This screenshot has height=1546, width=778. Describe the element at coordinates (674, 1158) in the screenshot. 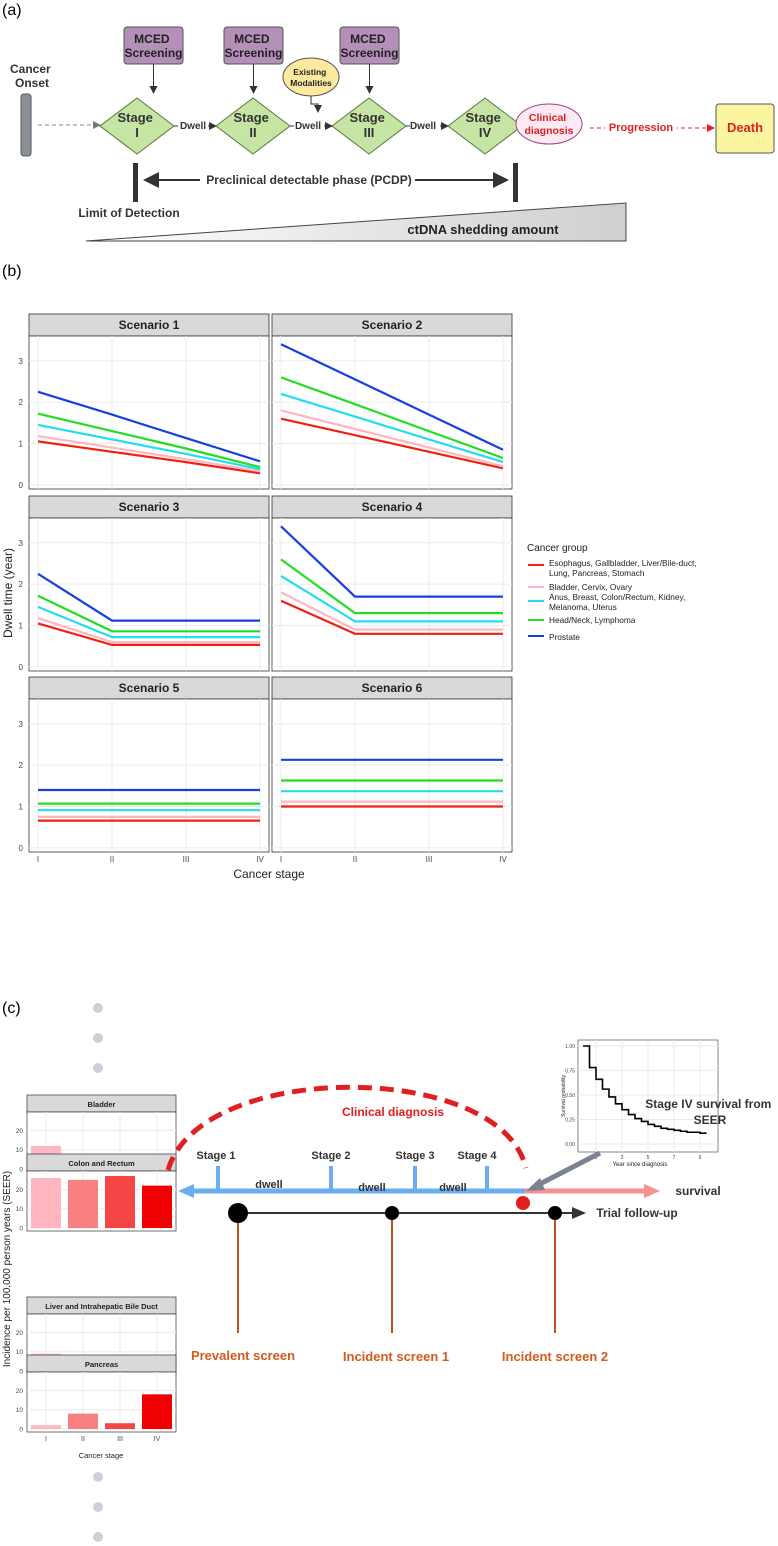

I see `x-tick-label: 7` at that location.